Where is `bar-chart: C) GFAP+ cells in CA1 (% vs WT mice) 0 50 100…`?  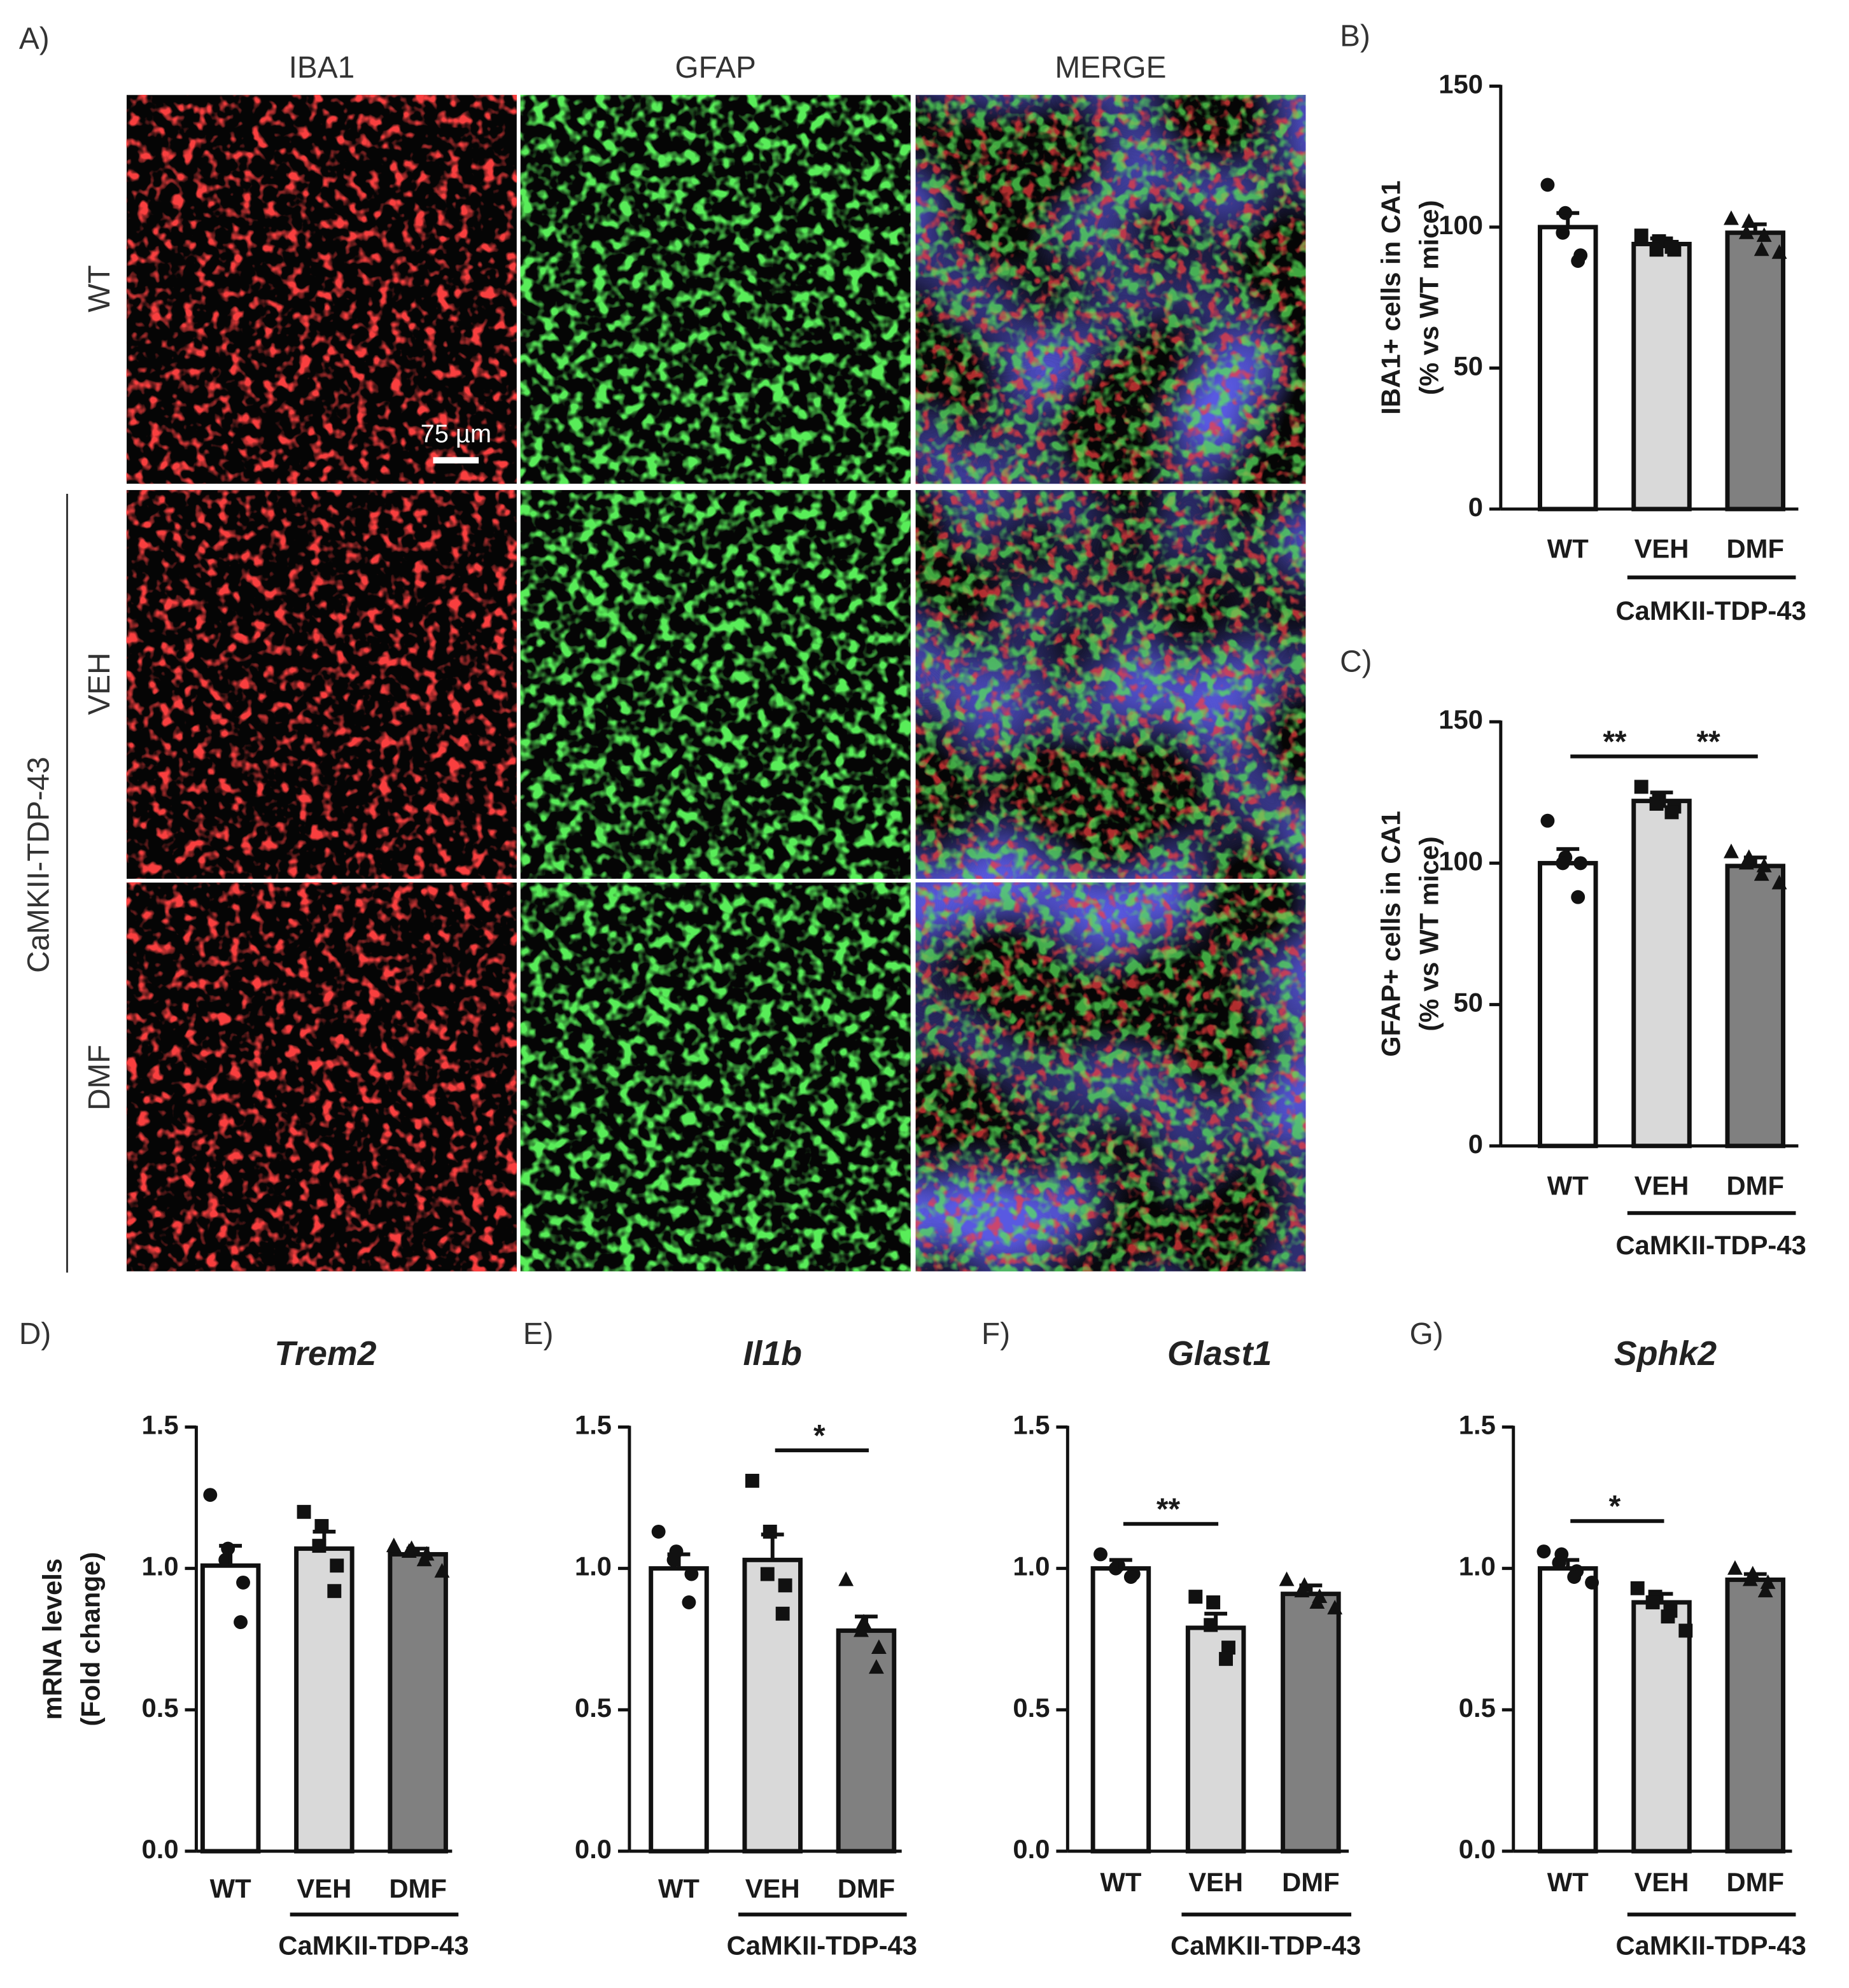 bar-chart: C) GFAP+ cells in CA1 (% vs WT mice) 0 50 100… is located at coordinates (1573, 952).